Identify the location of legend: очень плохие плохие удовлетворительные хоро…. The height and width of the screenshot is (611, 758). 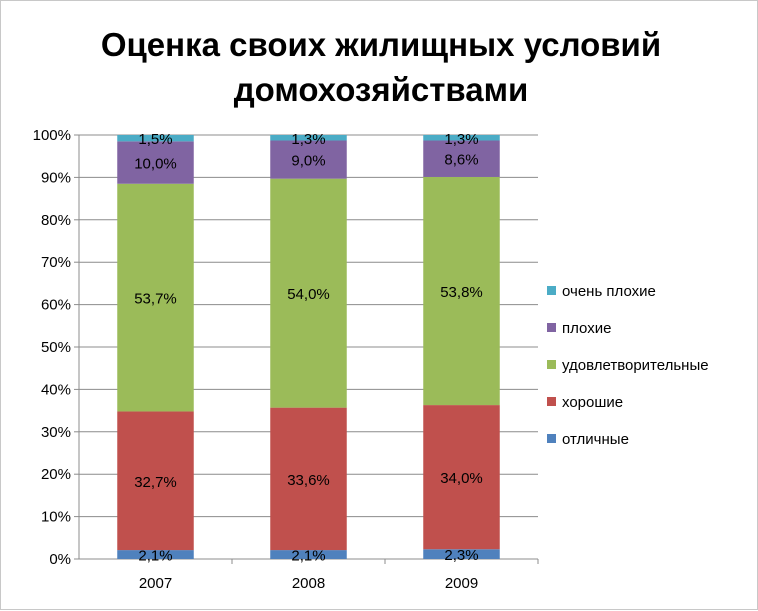
(628, 365).